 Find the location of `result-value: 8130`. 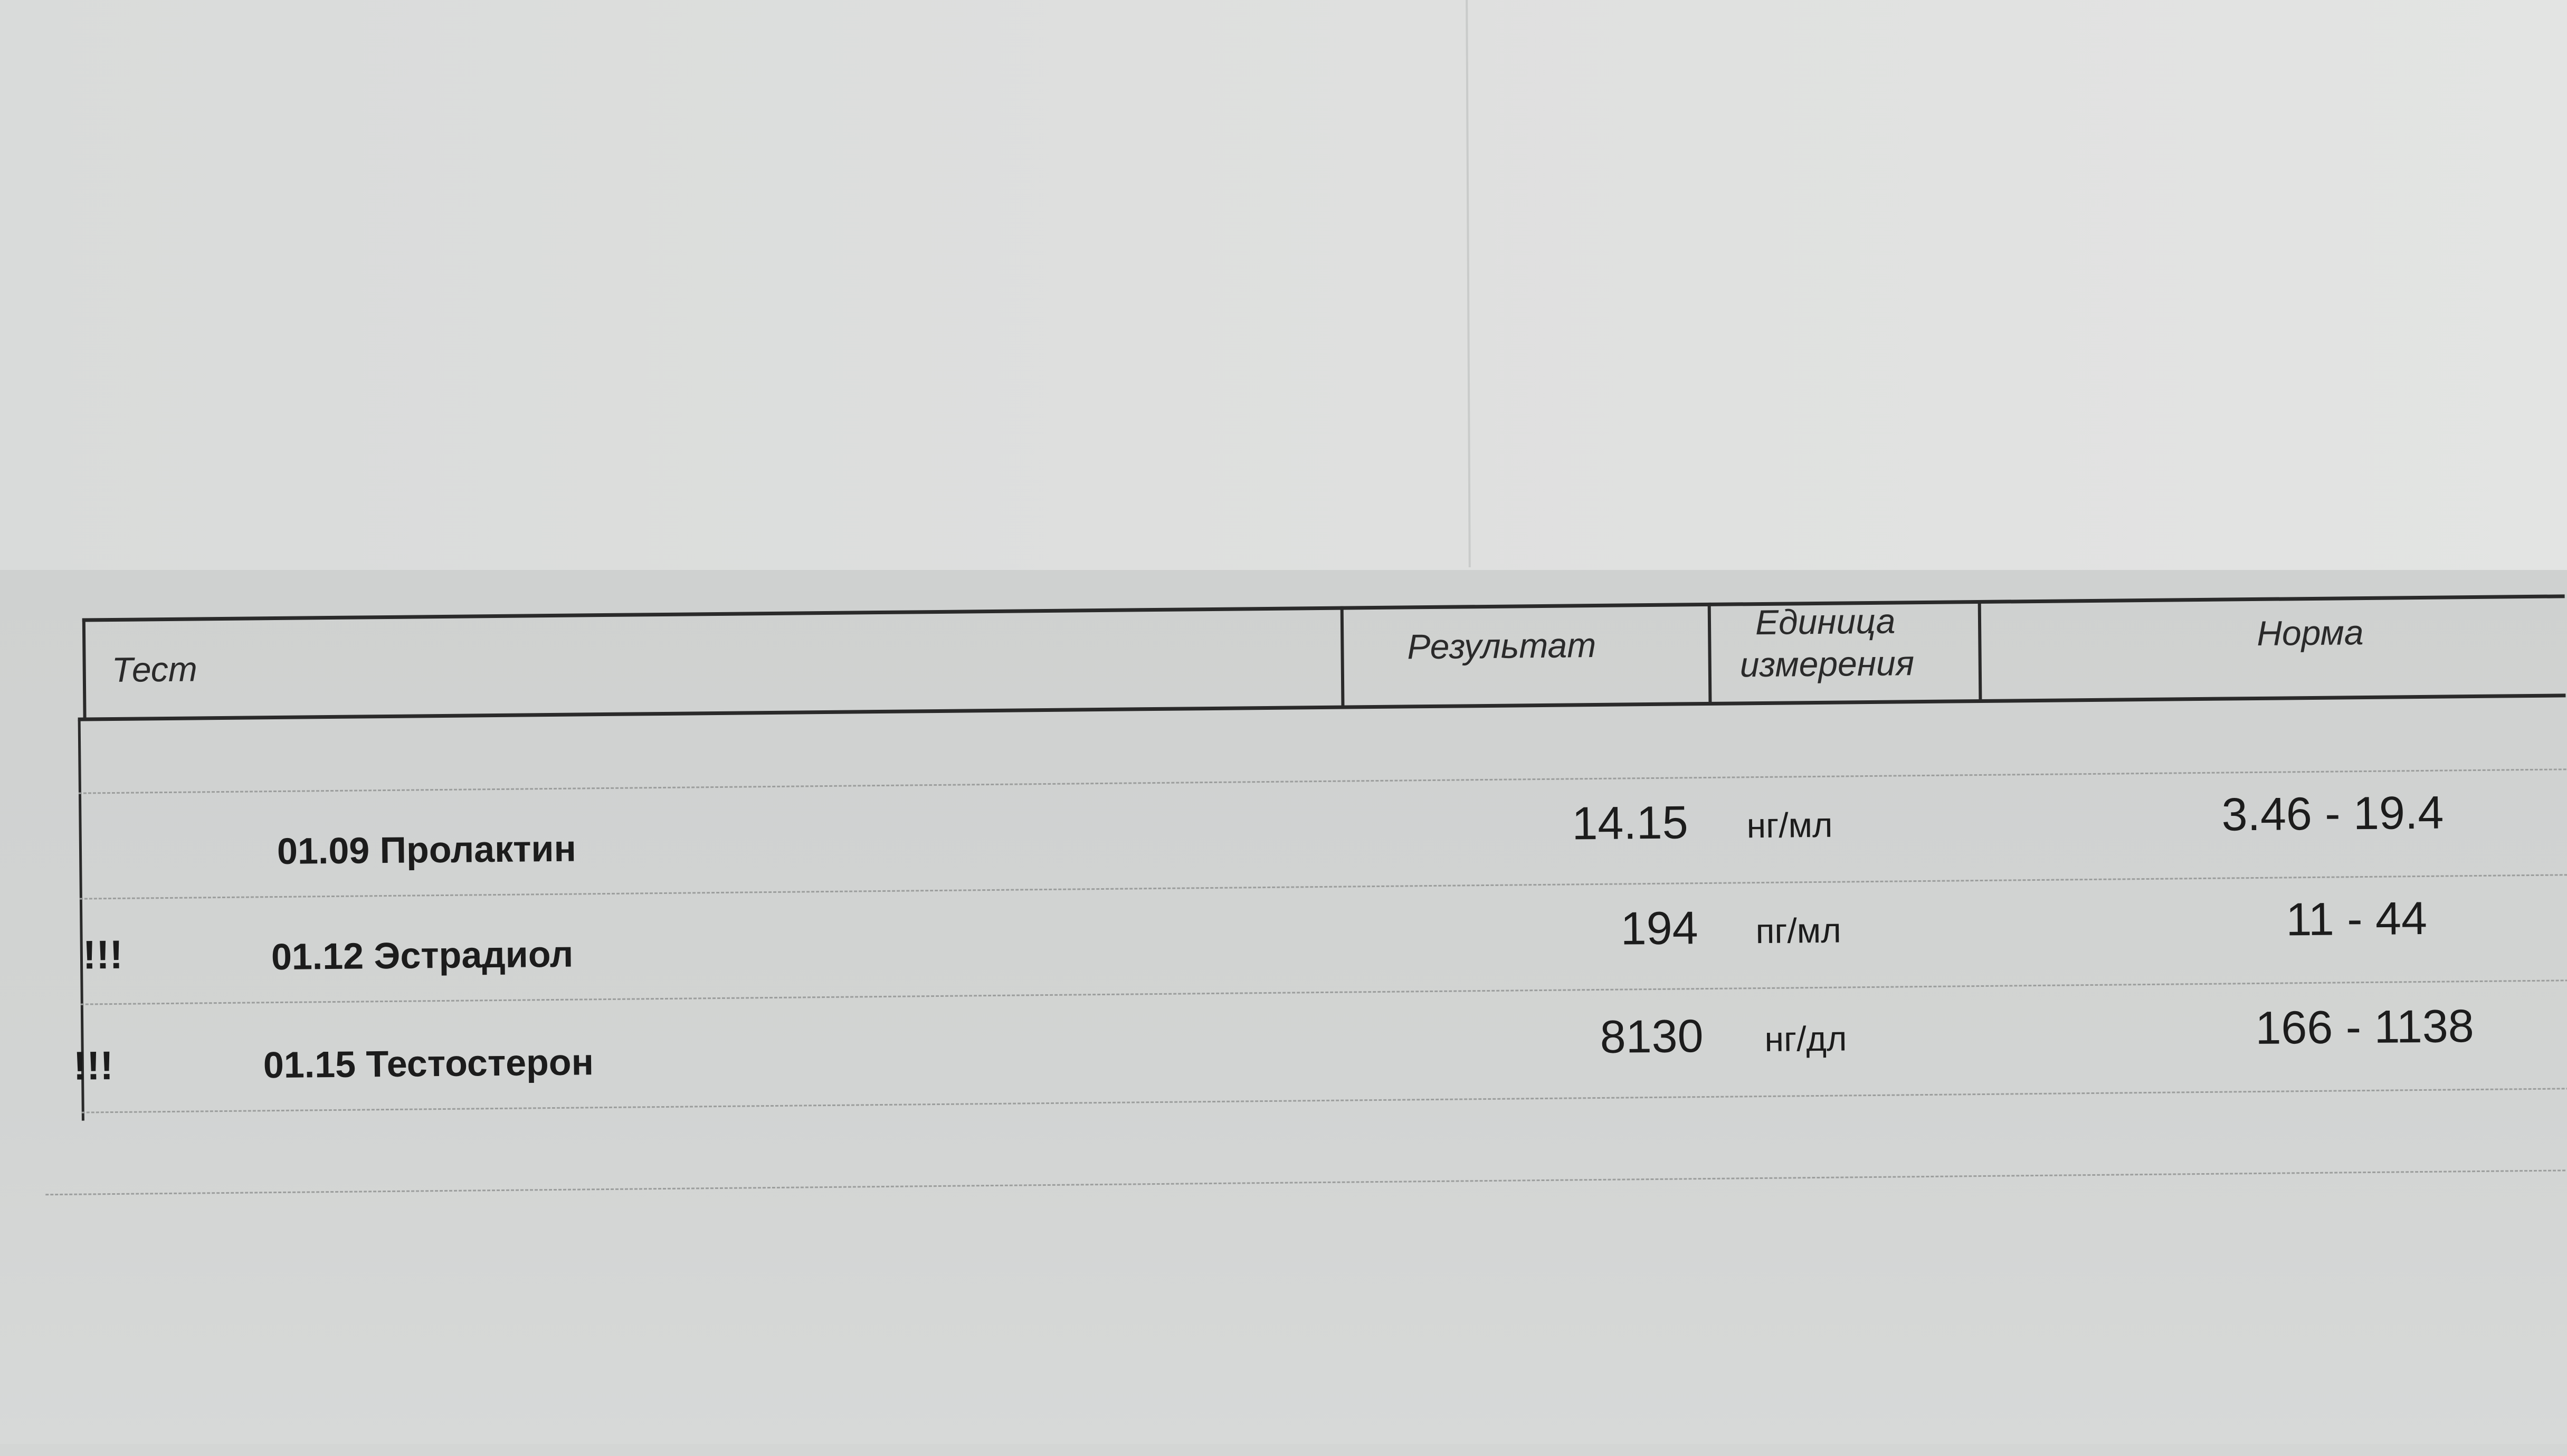

result-value: 8130 is located at coordinates (1652, 1036).